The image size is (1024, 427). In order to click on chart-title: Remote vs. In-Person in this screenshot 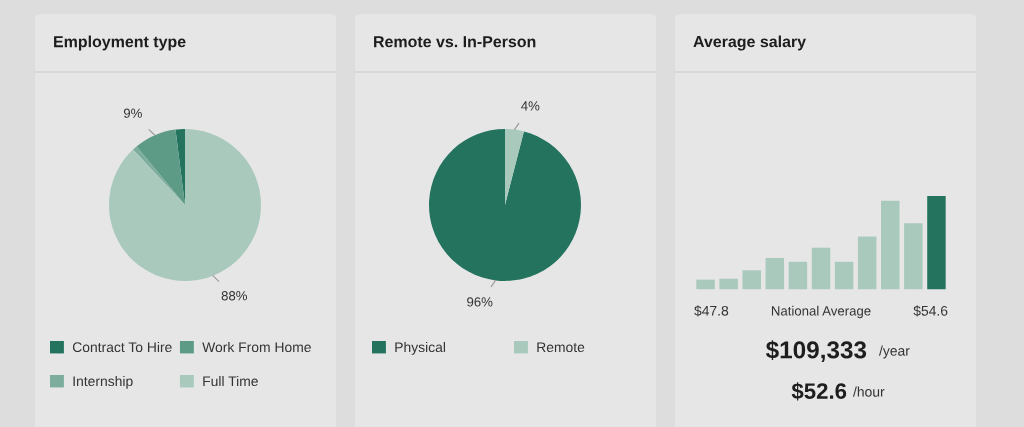, I will do `click(455, 42)`.